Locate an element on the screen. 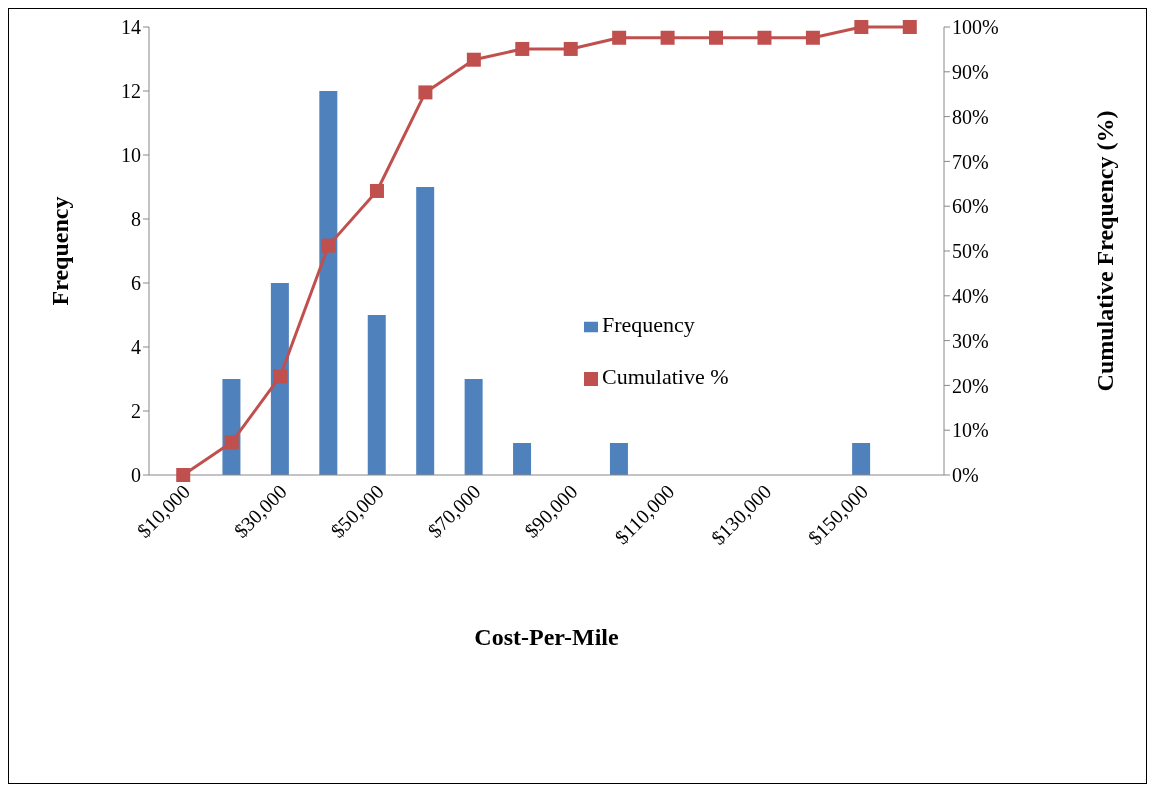  y2-tick-label: 80% is located at coordinates (970, 116).